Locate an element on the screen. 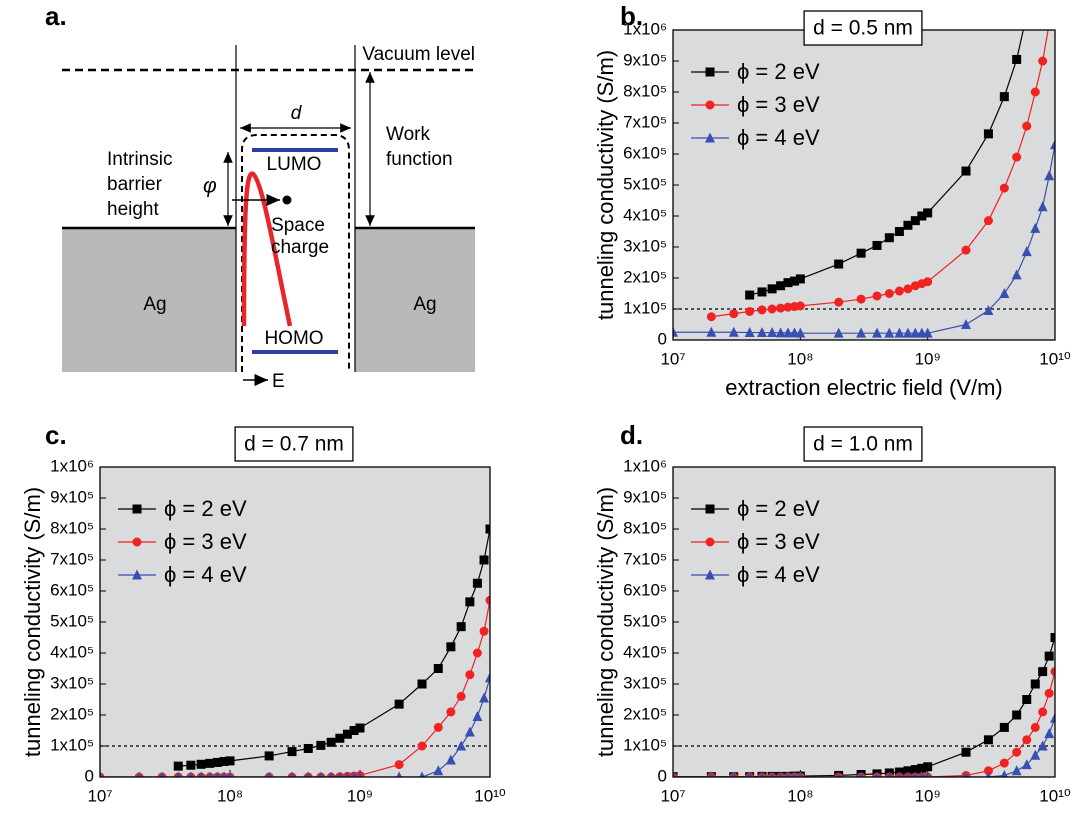 The width and height of the screenshot is (1076, 816). title-box is located at coordinates (294, 444).